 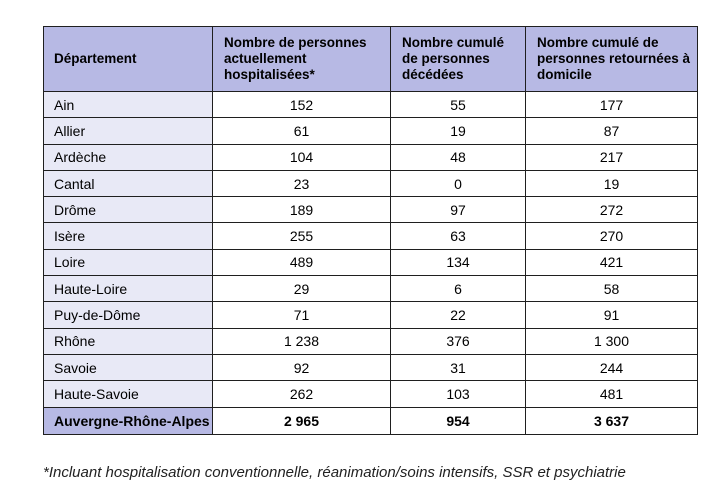 I want to click on cell-hospitalises: 71, so click(x=301, y=315).